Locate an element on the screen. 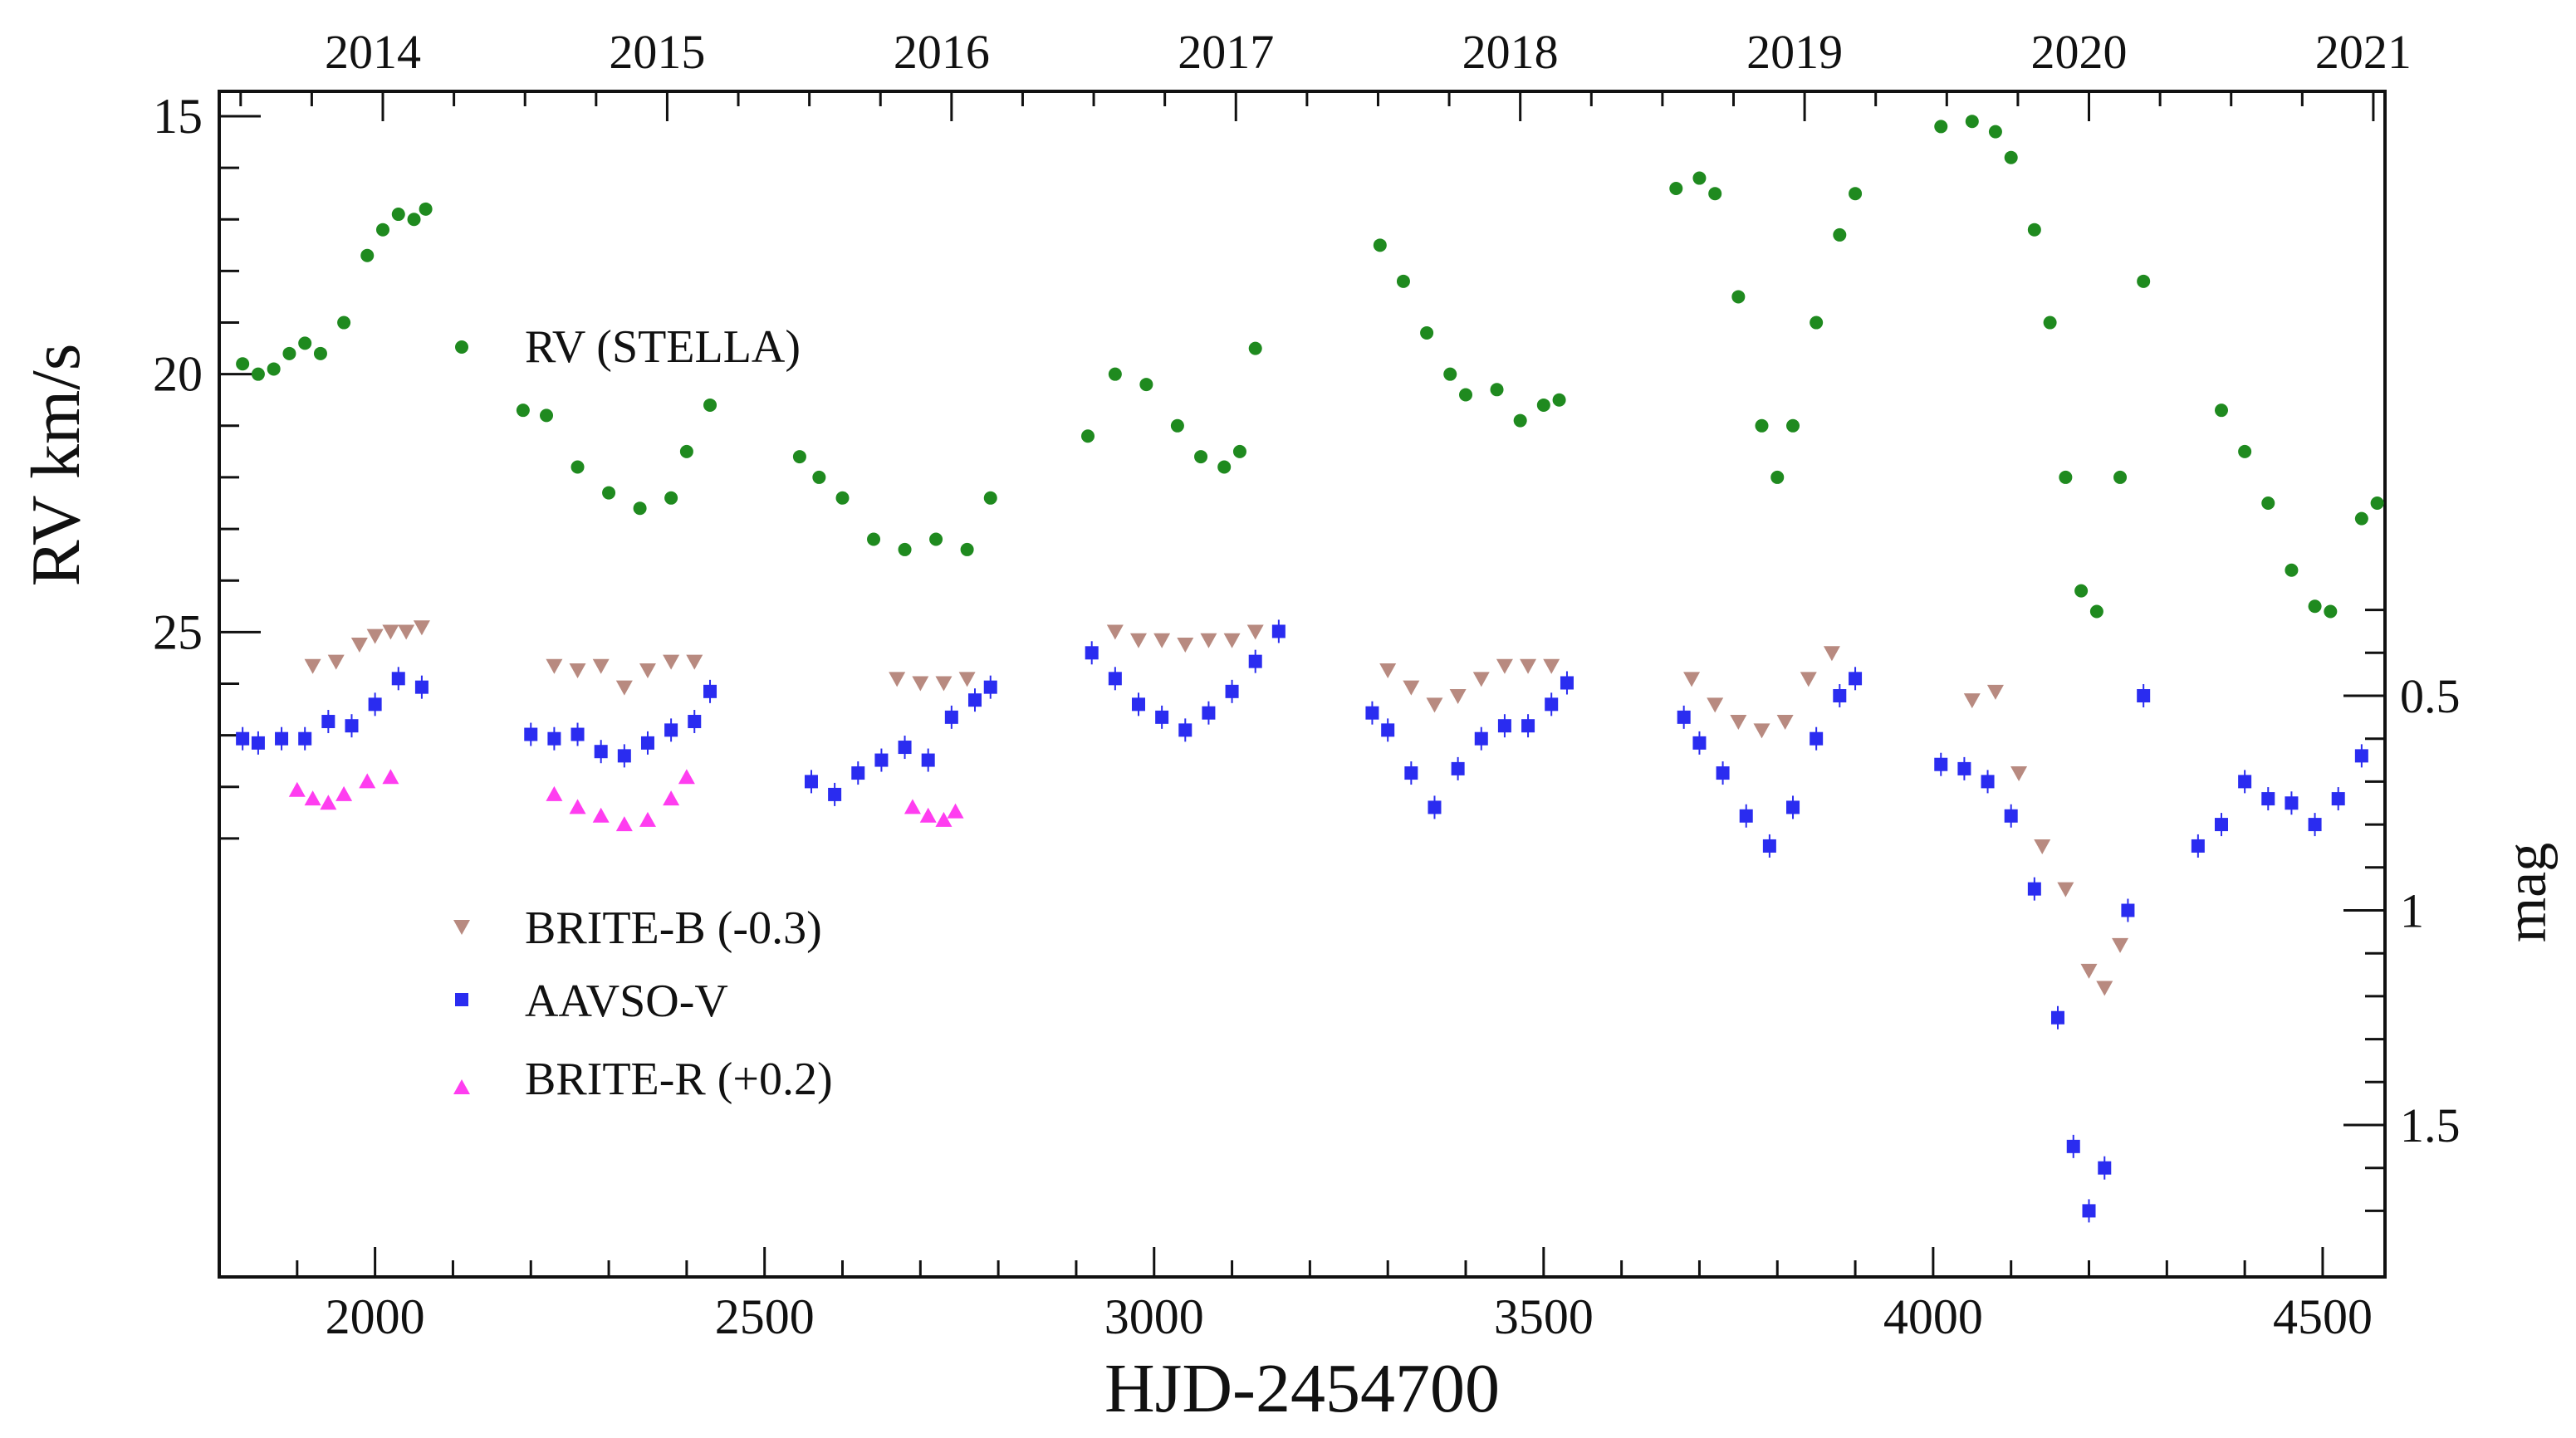 Image resolution: width=2576 pixels, height=1438 pixels. right-tick-label: 0.5 is located at coordinates (2431, 696).